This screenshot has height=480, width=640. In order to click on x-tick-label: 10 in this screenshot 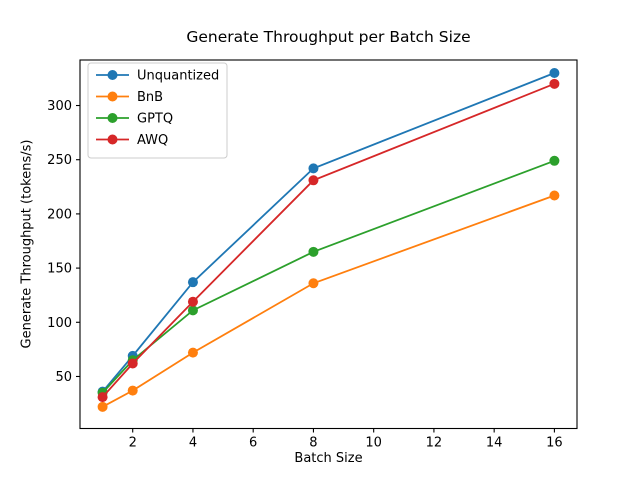, I will do `click(373, 443)`.